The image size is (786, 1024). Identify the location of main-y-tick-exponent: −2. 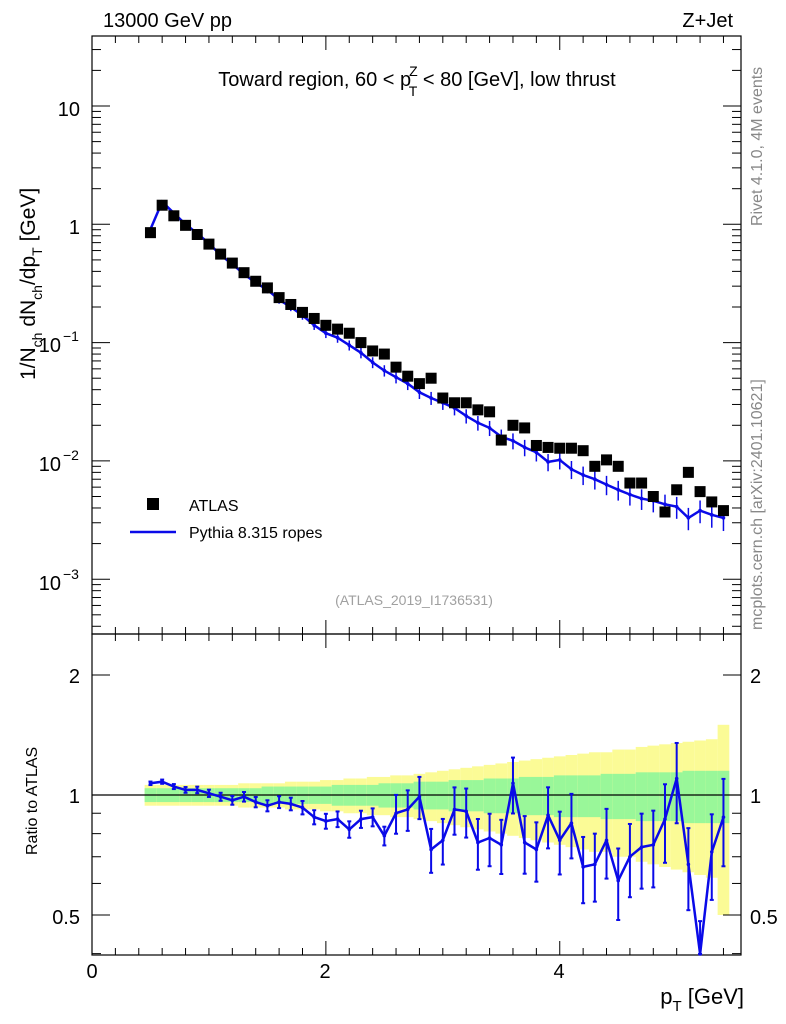
(71, 455).